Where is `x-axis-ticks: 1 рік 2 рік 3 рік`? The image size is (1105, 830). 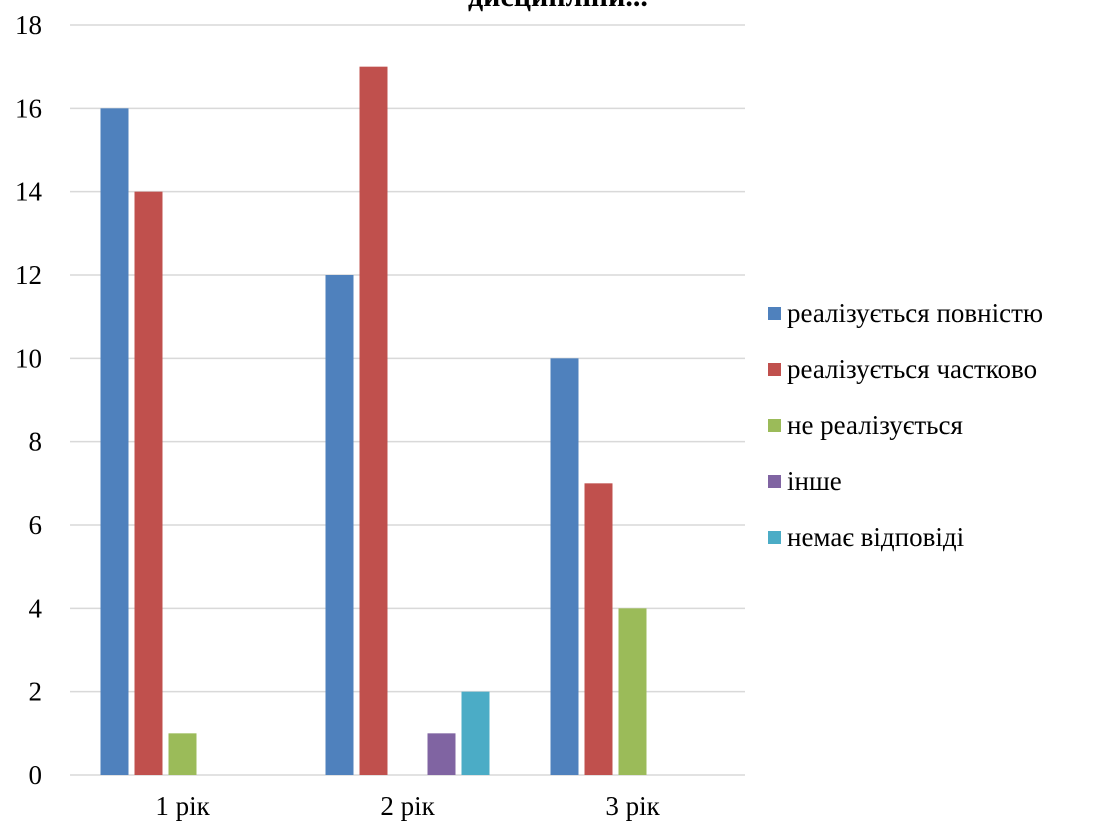 x-axis-ticks: 1 рік 2 рік 3 рік is located at coordinates (407, 806).